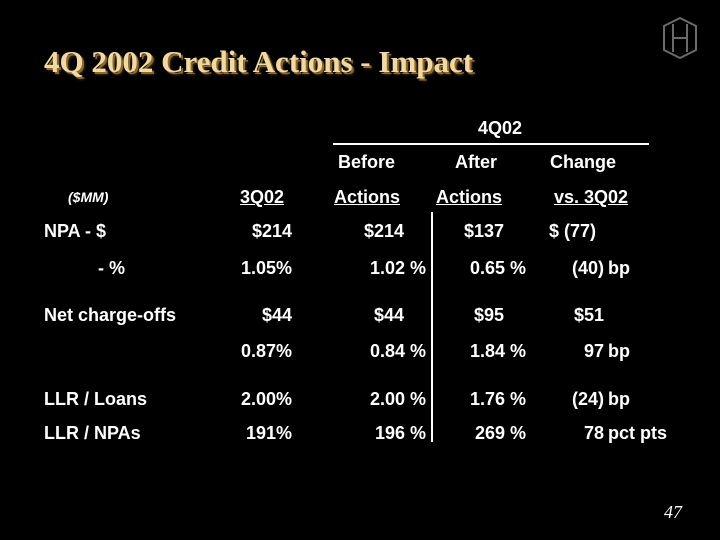 This screenshot has height=540, width=720. What do you see at coordinates (593, 351) in the screenshot?
I see `cell-change: 97` at bounding box center [593, 351].